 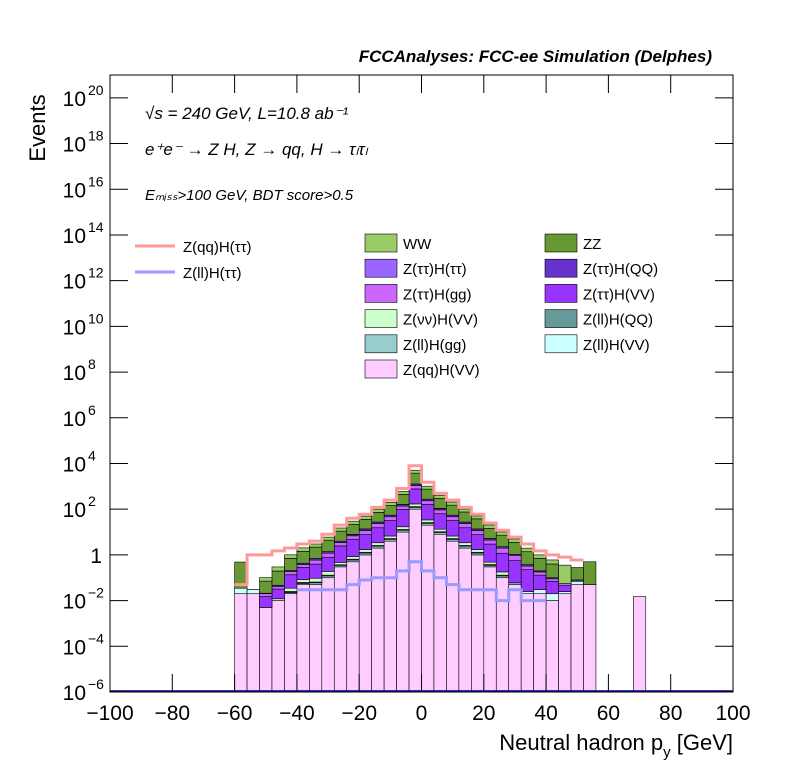 I want to click on x-tick-label: 80, so click(x=670, y=713).